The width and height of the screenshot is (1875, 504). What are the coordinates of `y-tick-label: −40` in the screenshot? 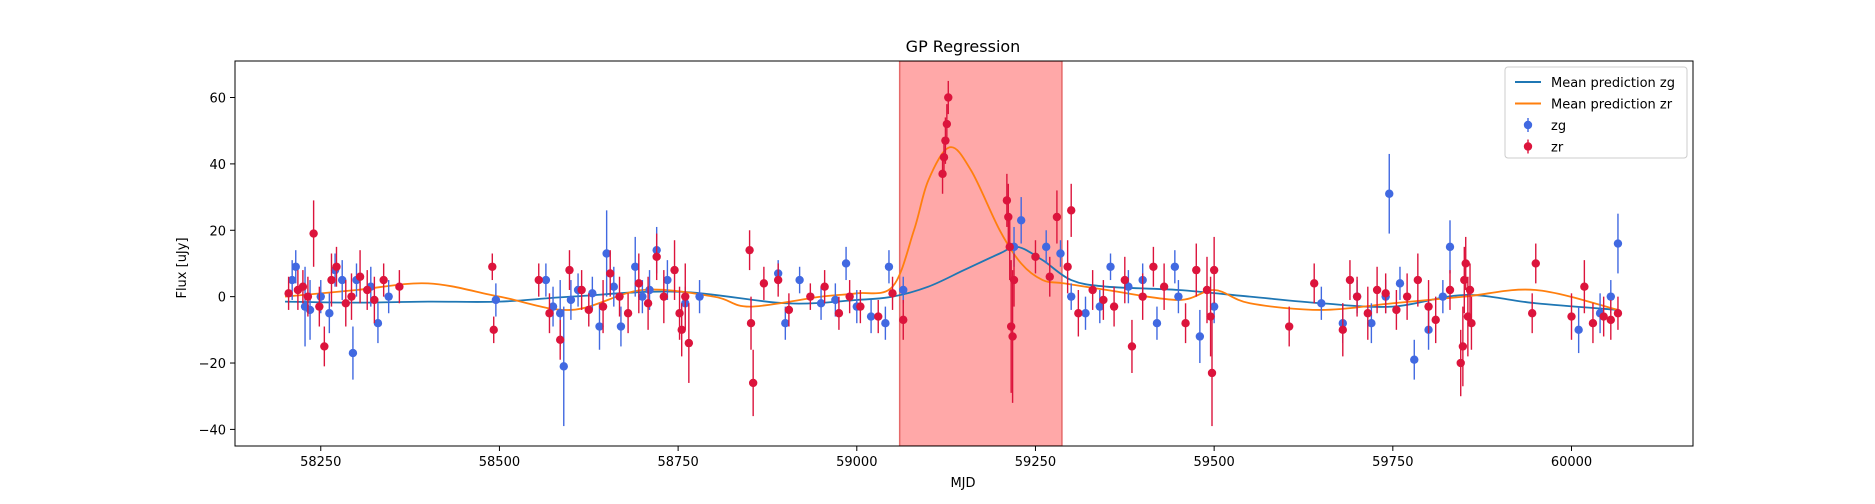 It's located at (212, 430).